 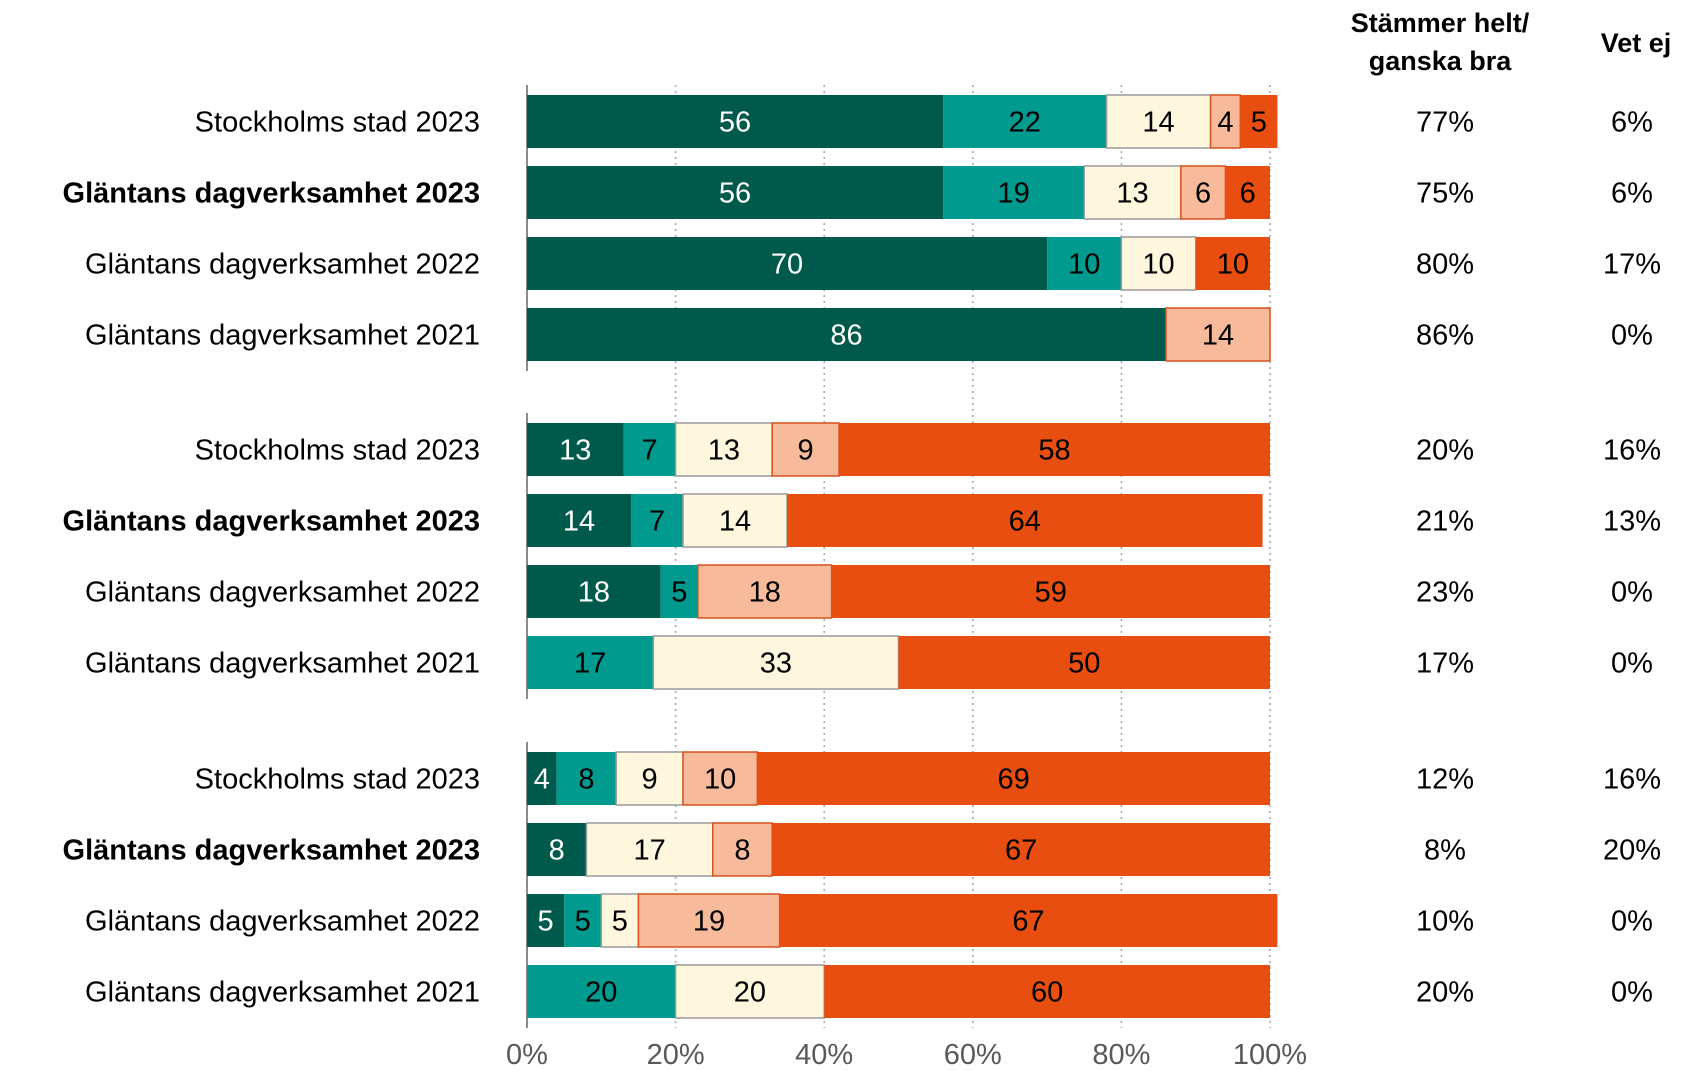 What do you see at coordinates (1121, 1055) in the screenshot?
I see `x-tick-label: 80%` at bounding box center [1121, 1055].